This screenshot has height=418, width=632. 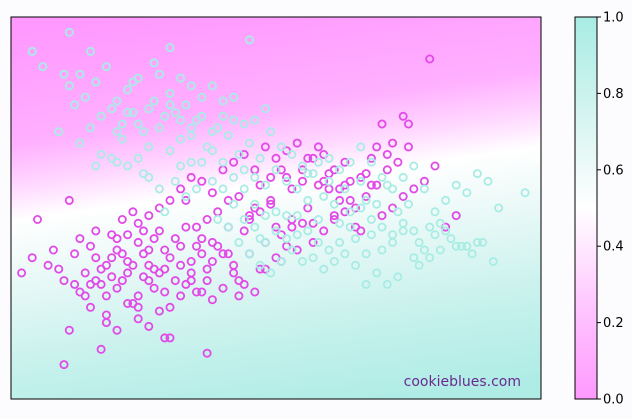 What do you see at coordinates (613, 323) in the screenshot?
I see `colorbar-tick-label-1: 0.2` at bounding box center [613, 323].